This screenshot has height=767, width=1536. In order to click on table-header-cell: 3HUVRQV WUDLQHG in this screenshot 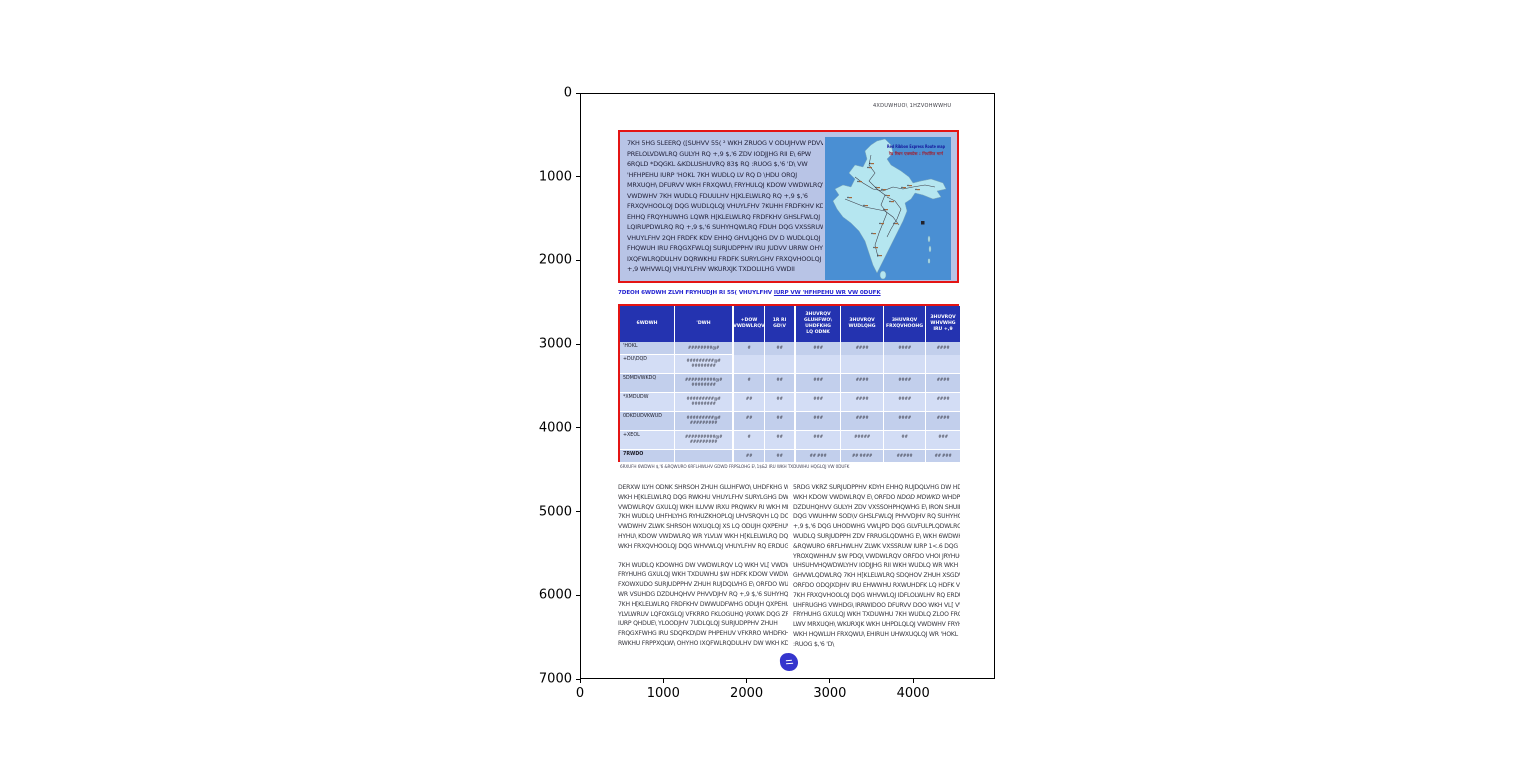, I will do `click(862, 324)`.